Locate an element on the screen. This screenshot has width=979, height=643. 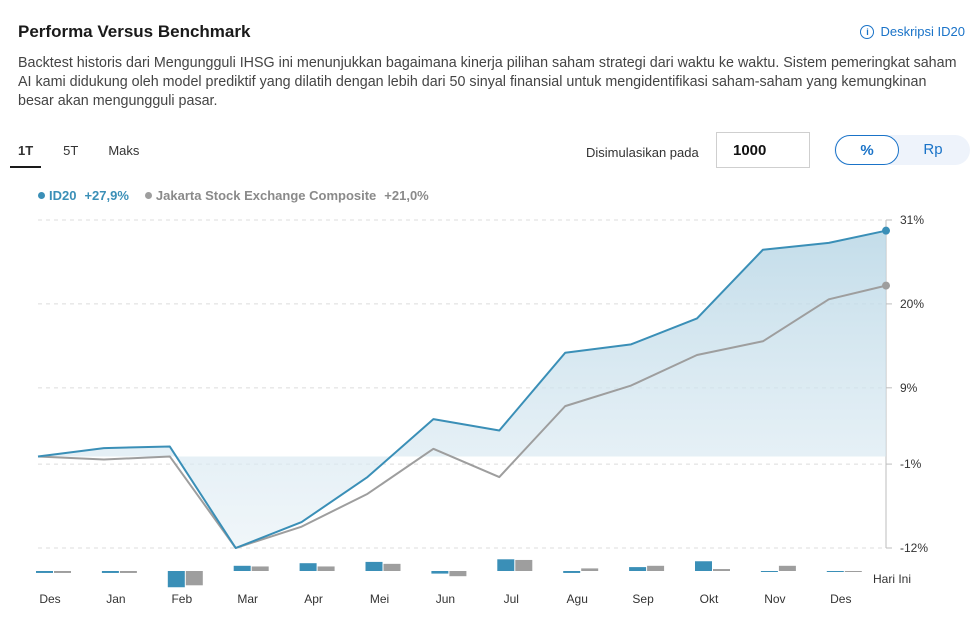
legend-benchmark-dot is located at coordinates (148, 195).